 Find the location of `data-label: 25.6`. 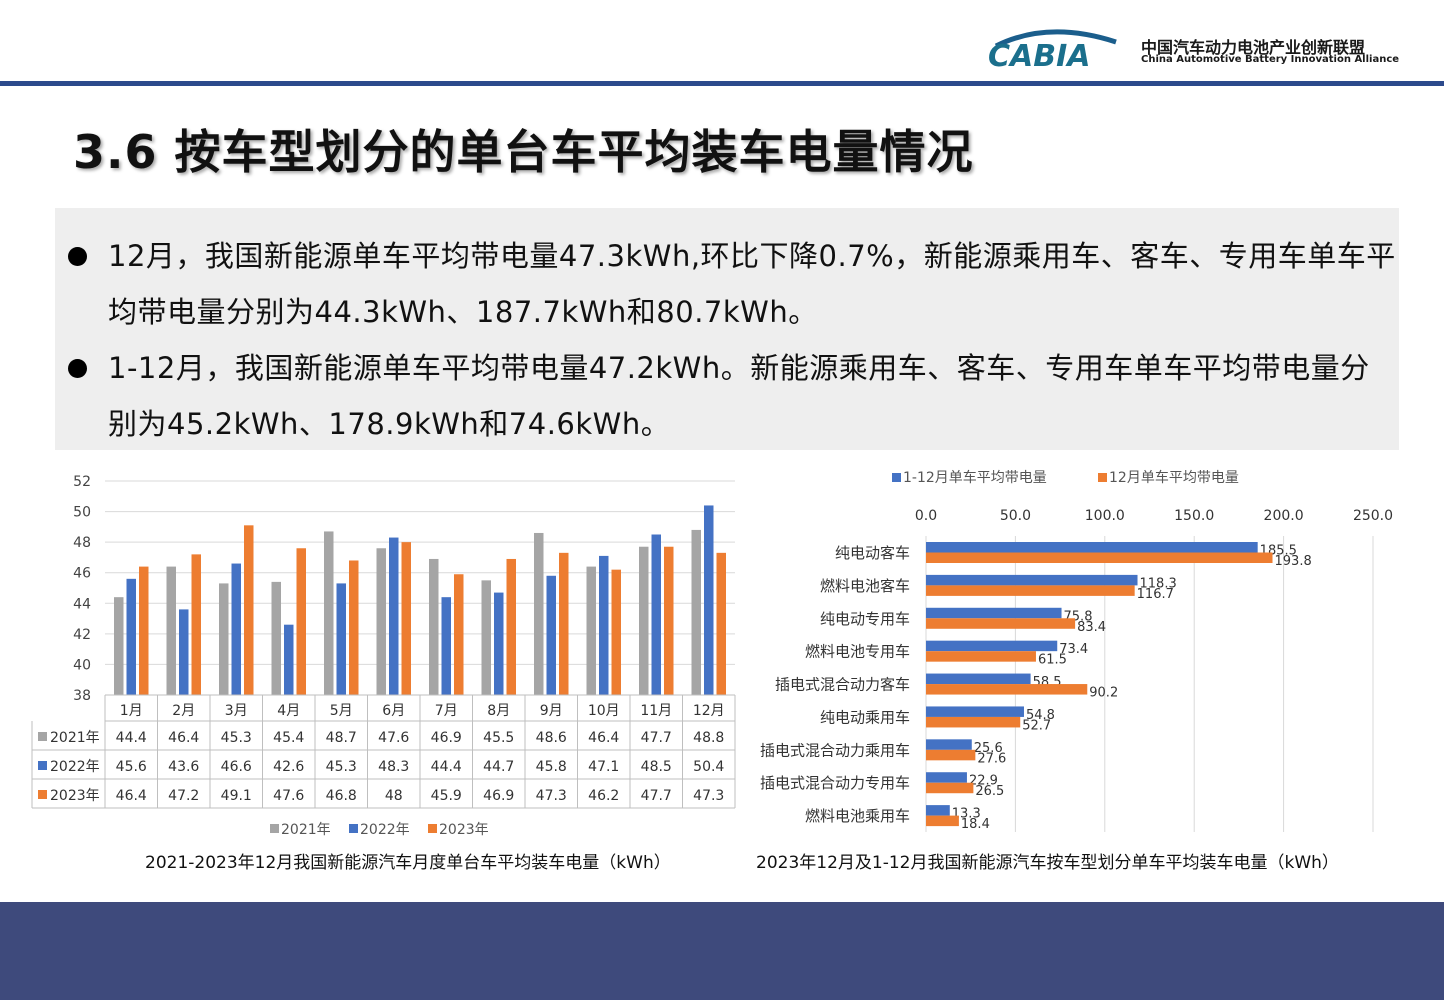

data-label: 25.6 is located at coordinates (988, 748).